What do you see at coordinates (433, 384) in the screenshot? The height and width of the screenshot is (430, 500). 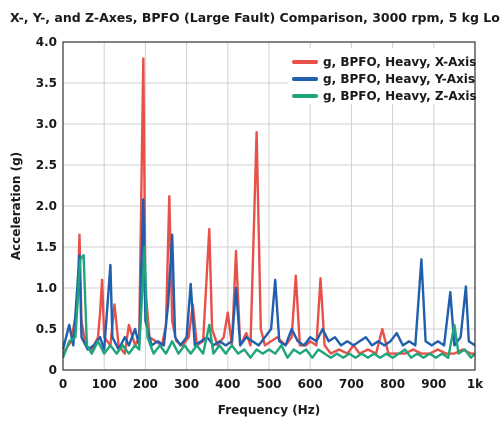 I see `x-tick-label: 900` at bounding box center [433, 384].